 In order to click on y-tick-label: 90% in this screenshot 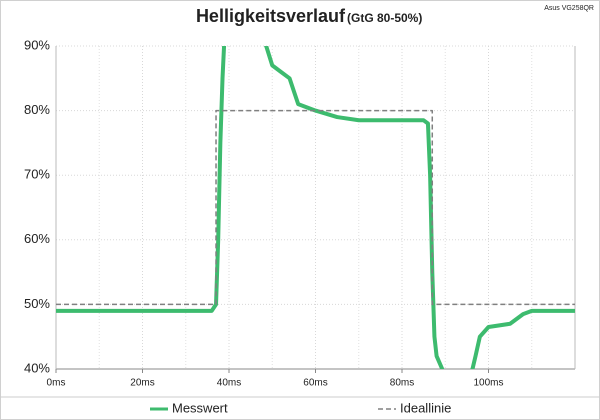, I will do `click(37, 44)`.